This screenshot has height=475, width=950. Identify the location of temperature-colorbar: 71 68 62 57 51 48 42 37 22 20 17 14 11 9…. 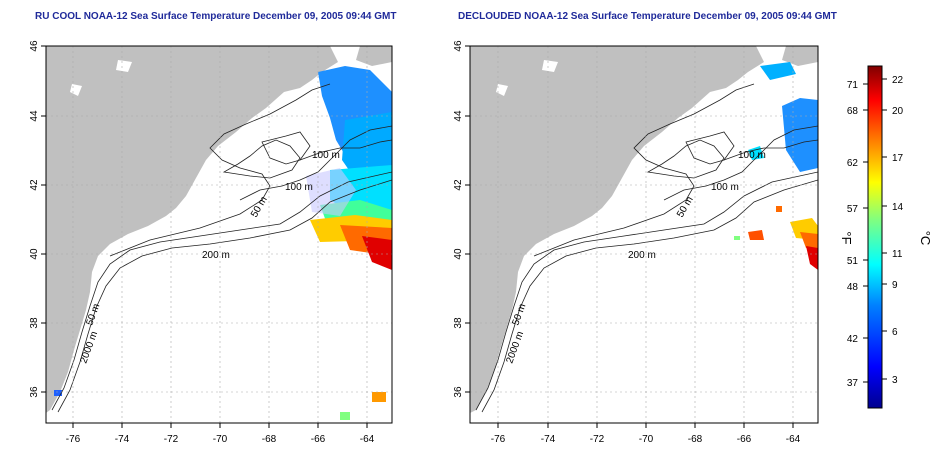
(886, 237).